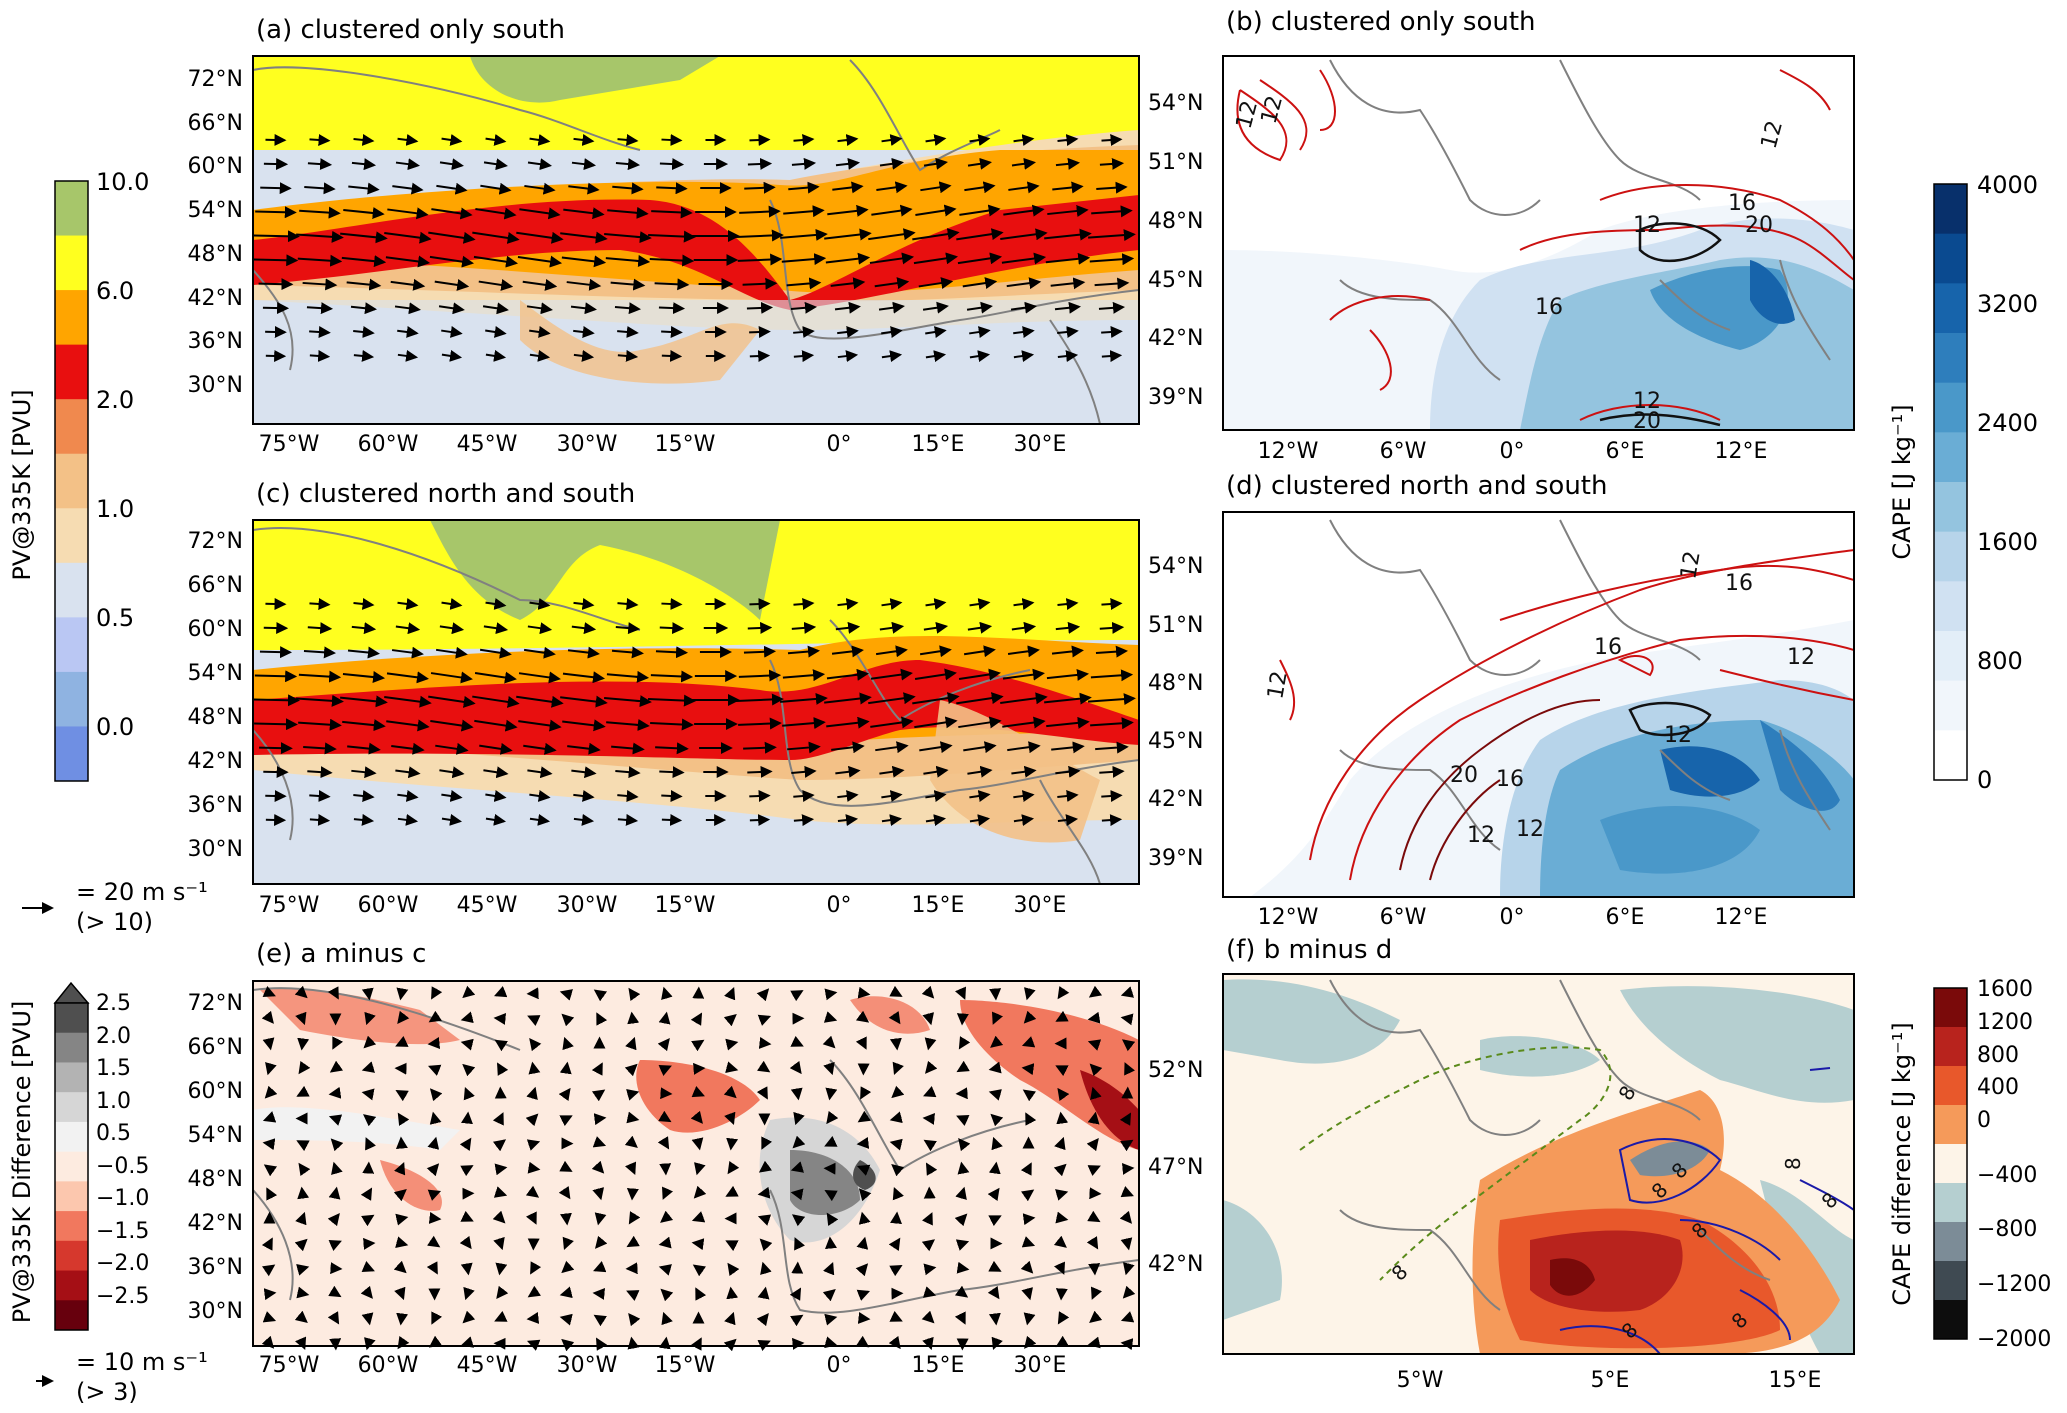 Image resolution: width=2067 pixels, height=1413 pixels. What do you see at coordinates (71, 590) in the screenshot?
I see `colorbar-pv-swatch` at bounding box center [71, 590].